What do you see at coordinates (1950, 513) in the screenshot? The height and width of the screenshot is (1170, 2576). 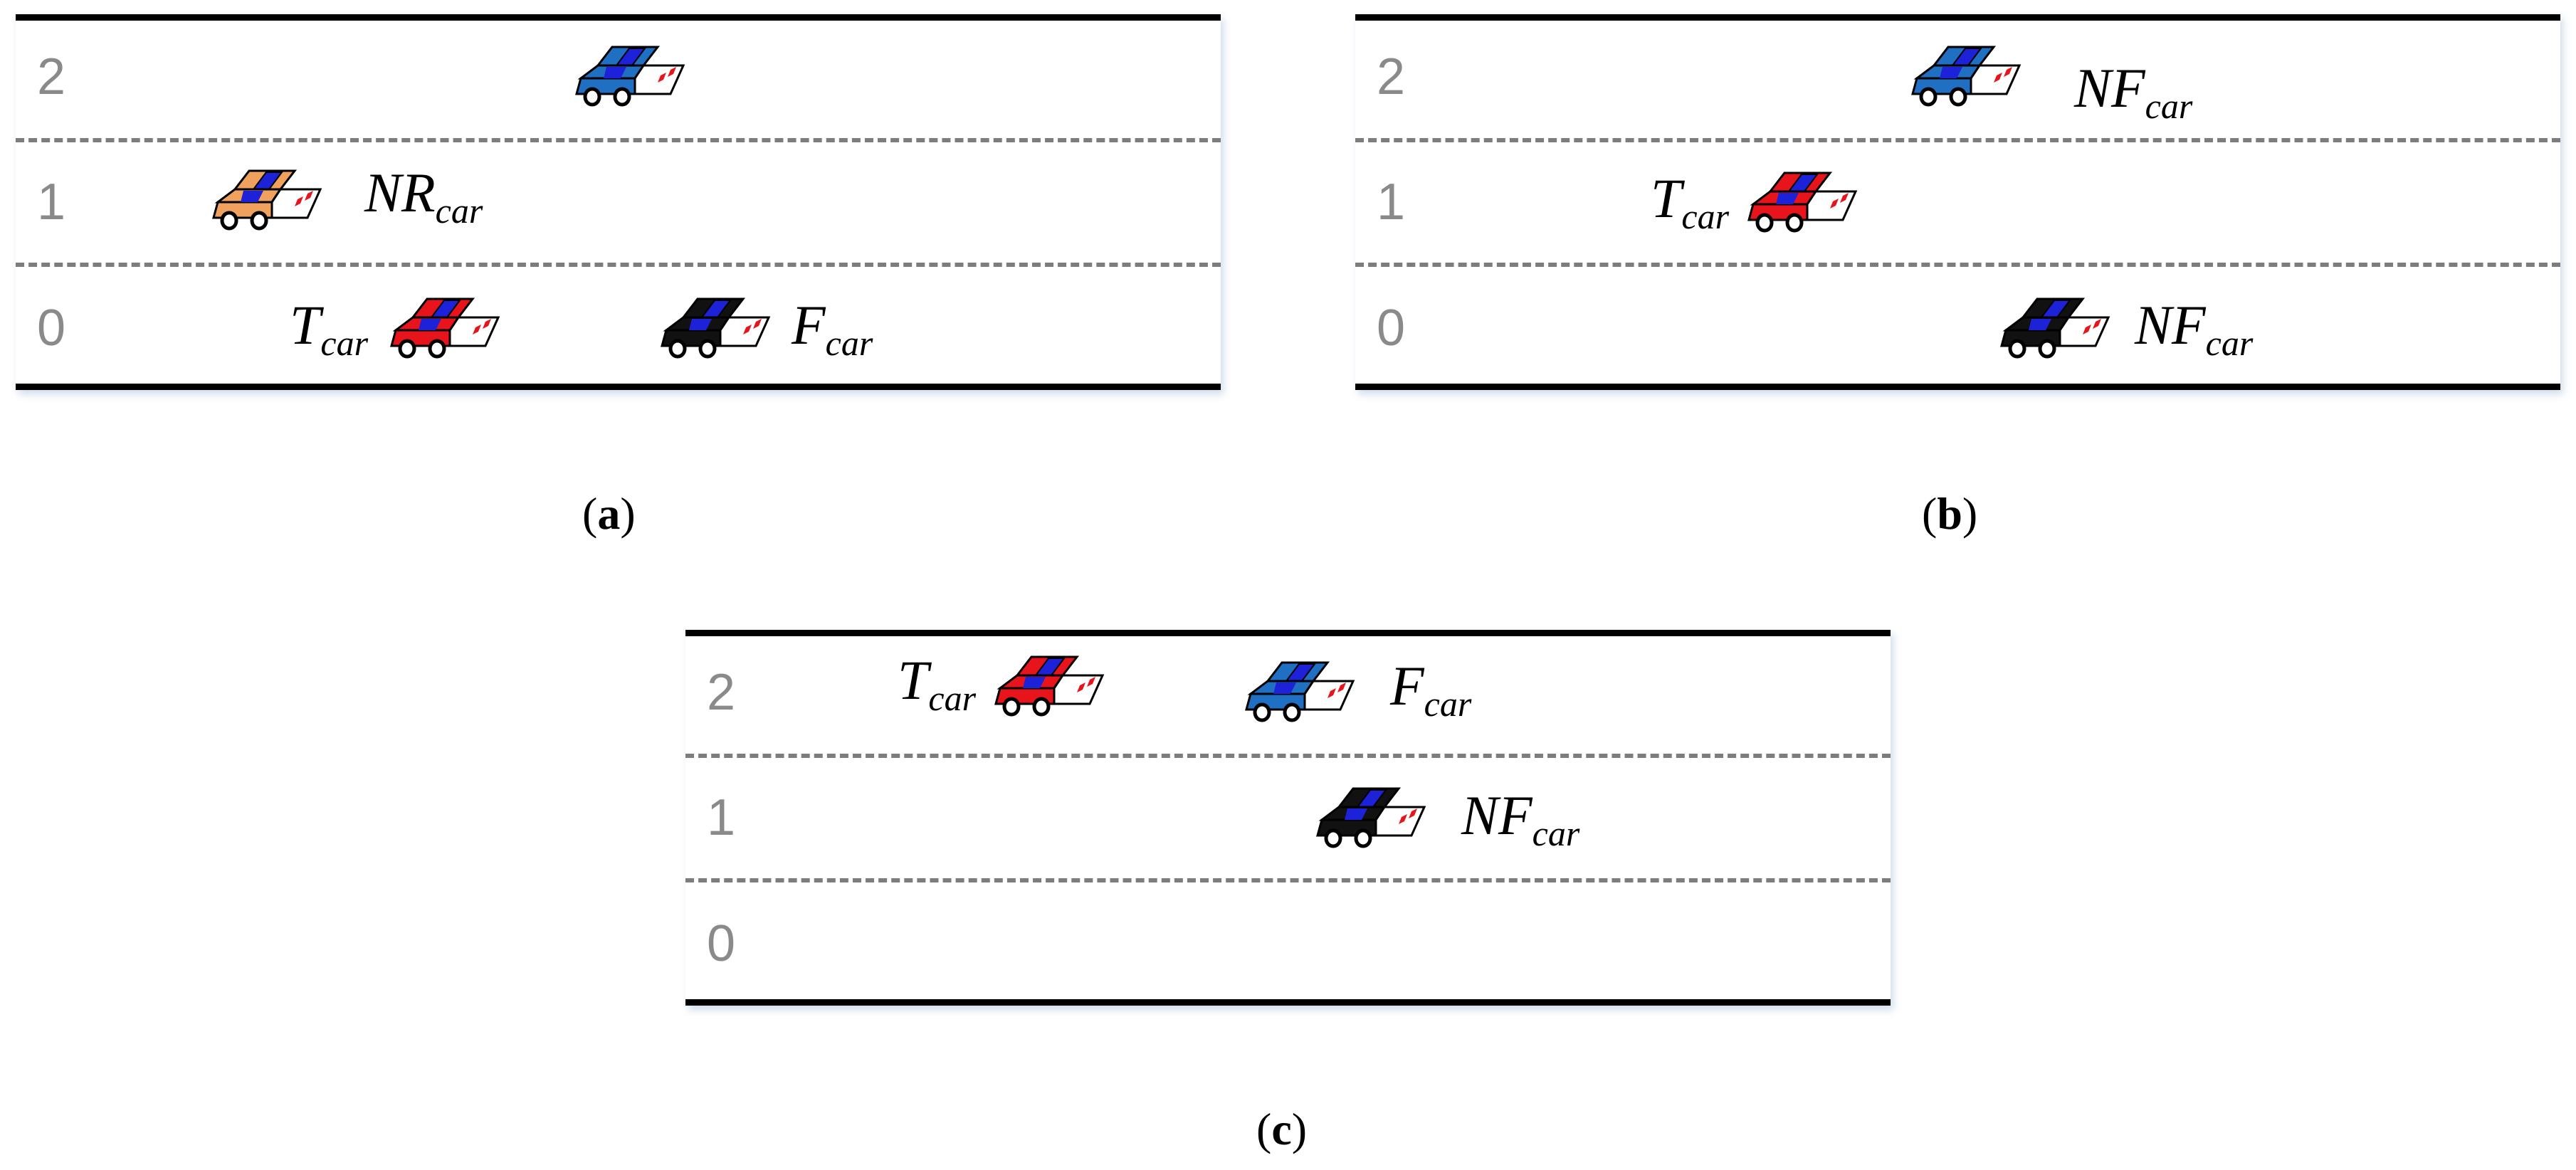 I see `panel-caption: (b)` at bounding box center [1950, 513].